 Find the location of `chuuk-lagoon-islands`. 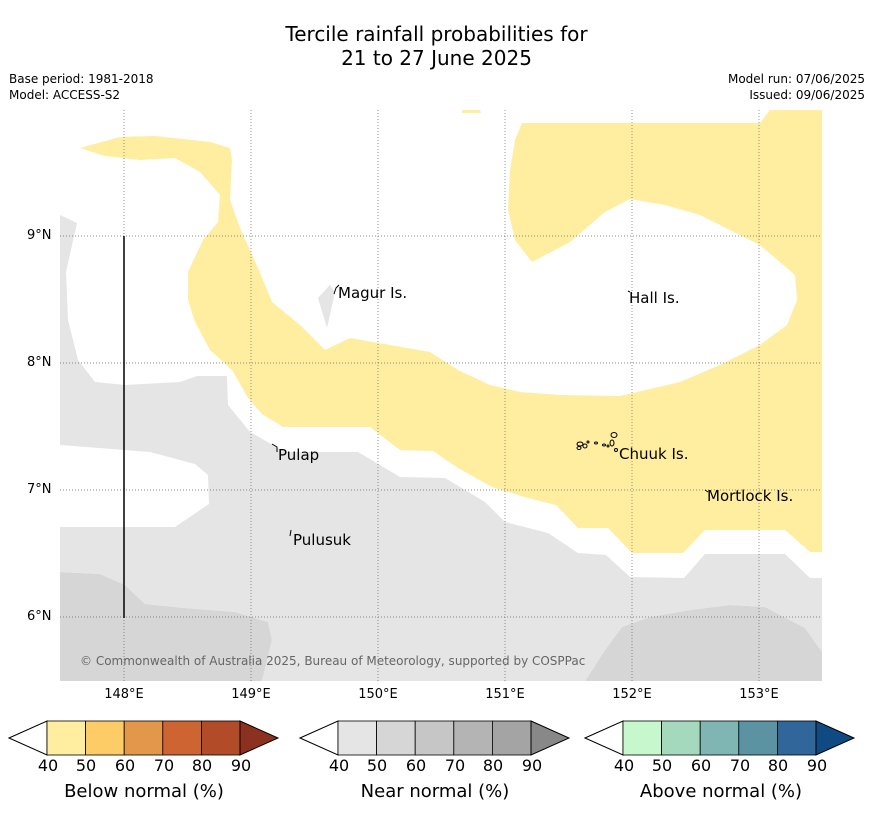

chuuk-lagoon-islands is located at coordinates (597, 442).